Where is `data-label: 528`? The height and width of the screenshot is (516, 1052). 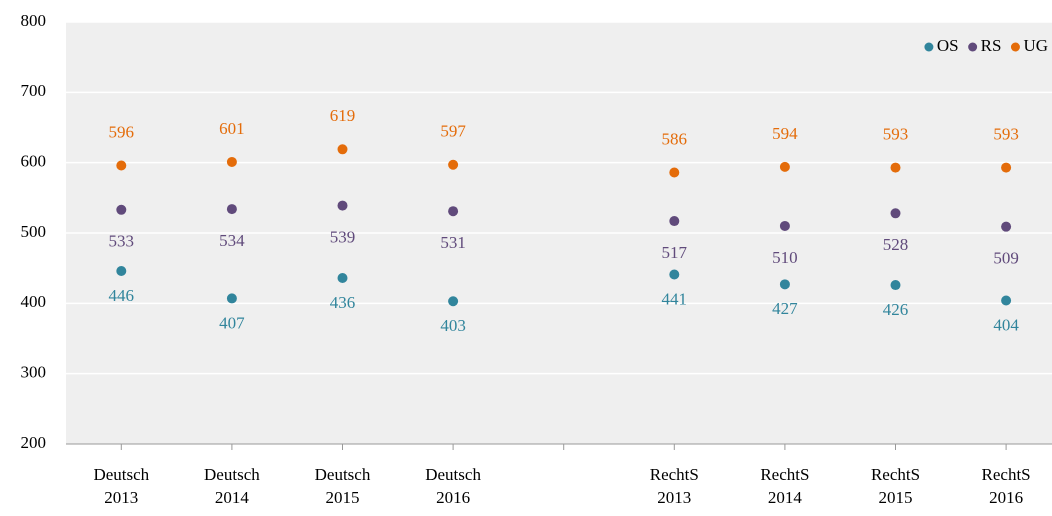 data-label: 528 is located at coordinates (896, 244).